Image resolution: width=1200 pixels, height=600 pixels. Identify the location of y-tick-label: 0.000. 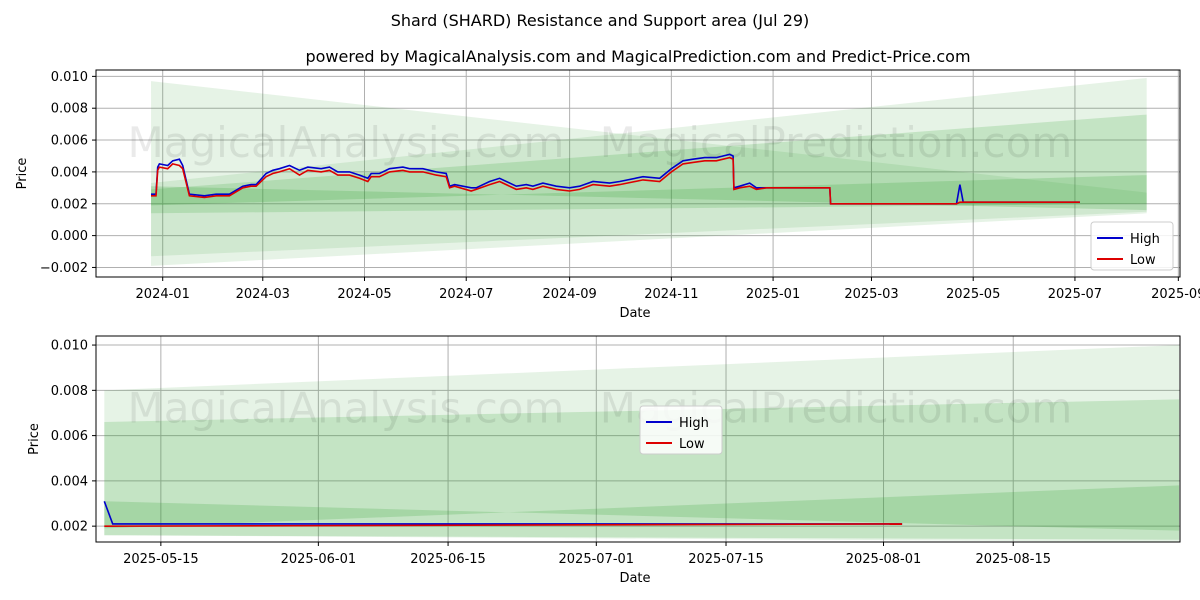
(69, 236).